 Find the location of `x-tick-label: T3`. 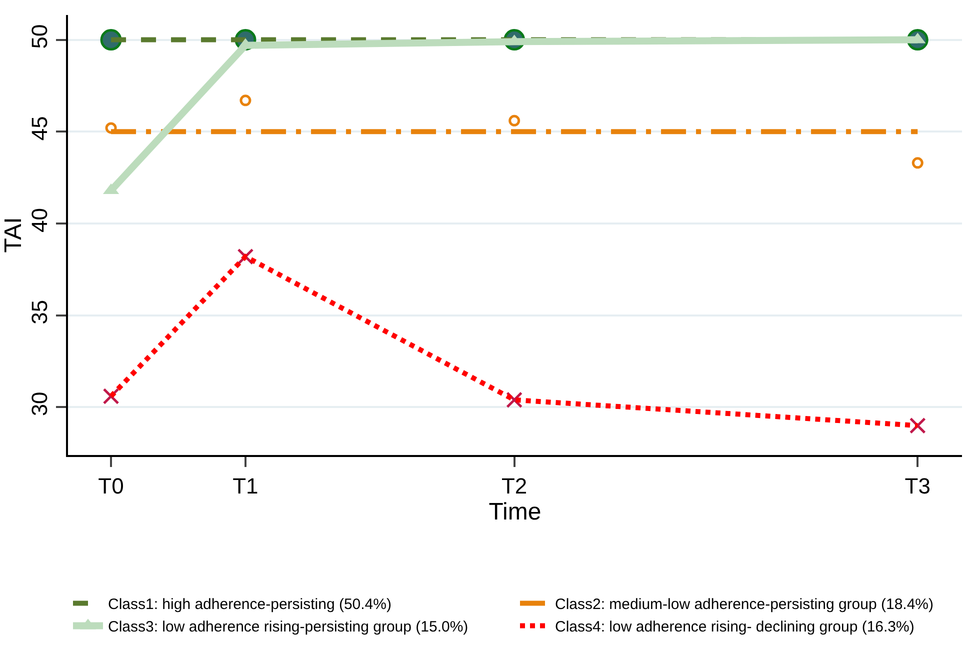

x-tick-label: T3 is located at coordinates (917, 485).